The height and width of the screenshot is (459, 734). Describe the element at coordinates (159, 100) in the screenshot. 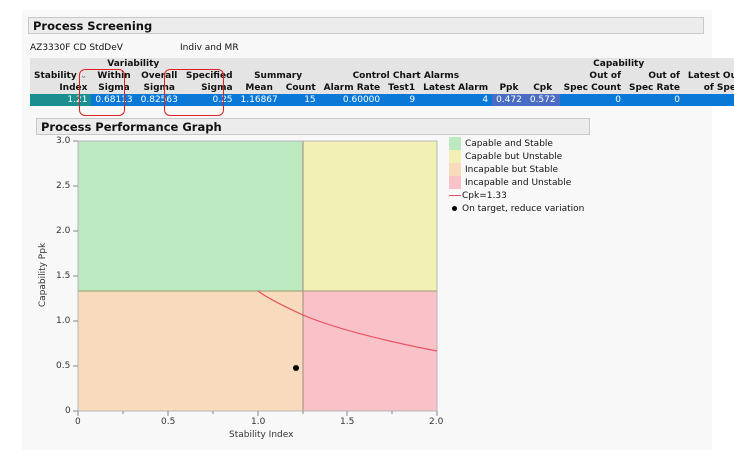

I see `cell-overall-sigma: 0.82563` at that location.